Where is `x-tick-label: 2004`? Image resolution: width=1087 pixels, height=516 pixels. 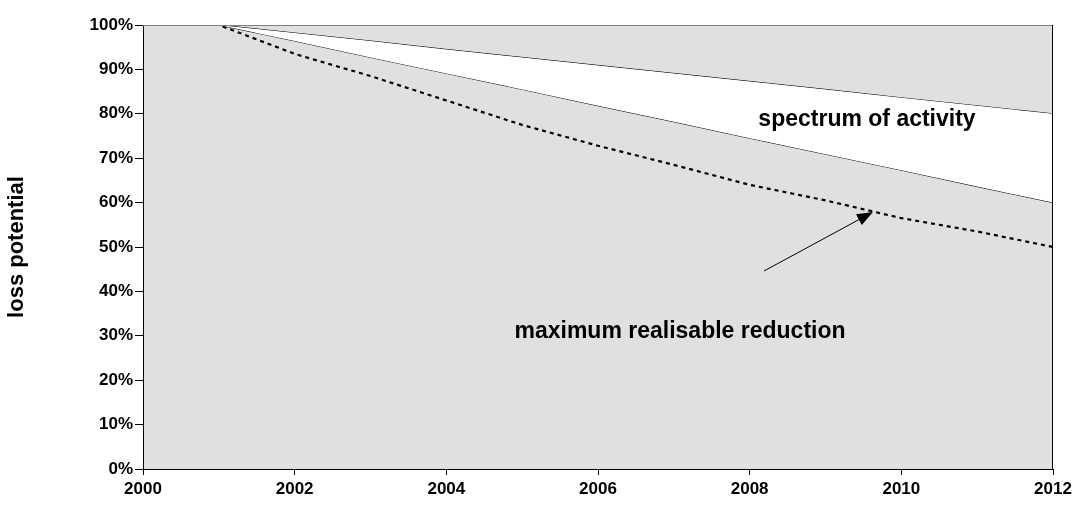 x-tick-label: 2004 is located at coordinates (446, 488).